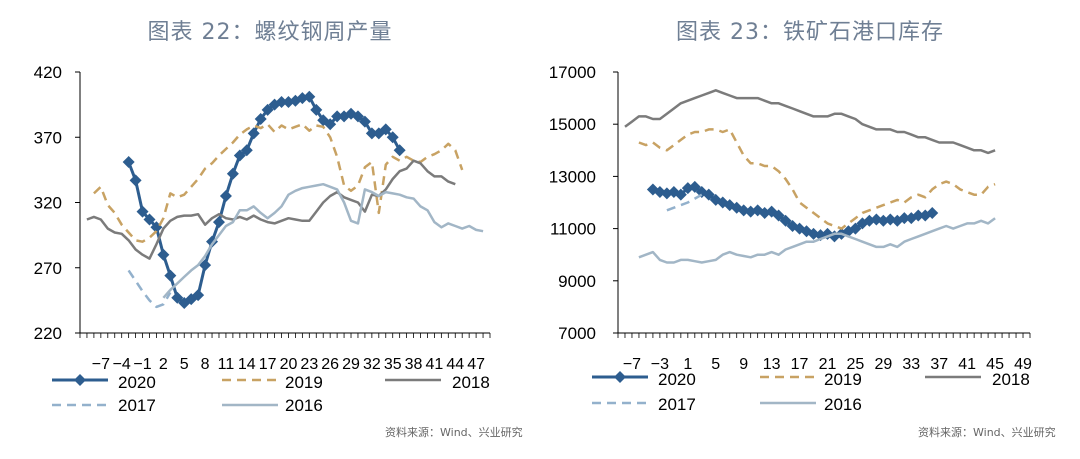  I want to click on x-tick-label: 32, so click(372, 364).